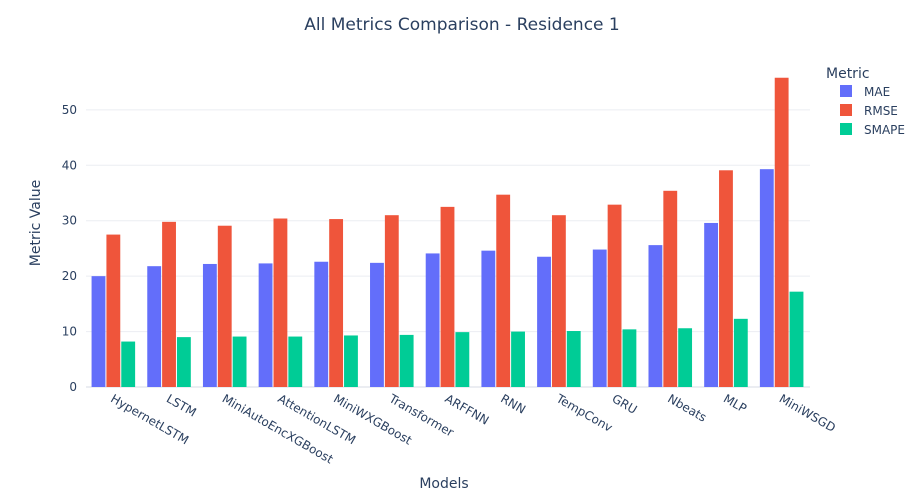 The width and height of the screenshot is (924, 500). I want to click on bar-rmse-attentionlstm, so click(280, 302).